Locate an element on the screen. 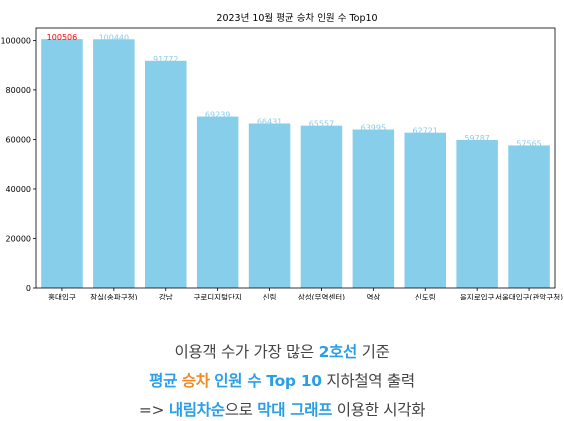 The width and height of the screenshot is (564, 421). bar-value-label: 62721 is located at coordinates (425, 131).